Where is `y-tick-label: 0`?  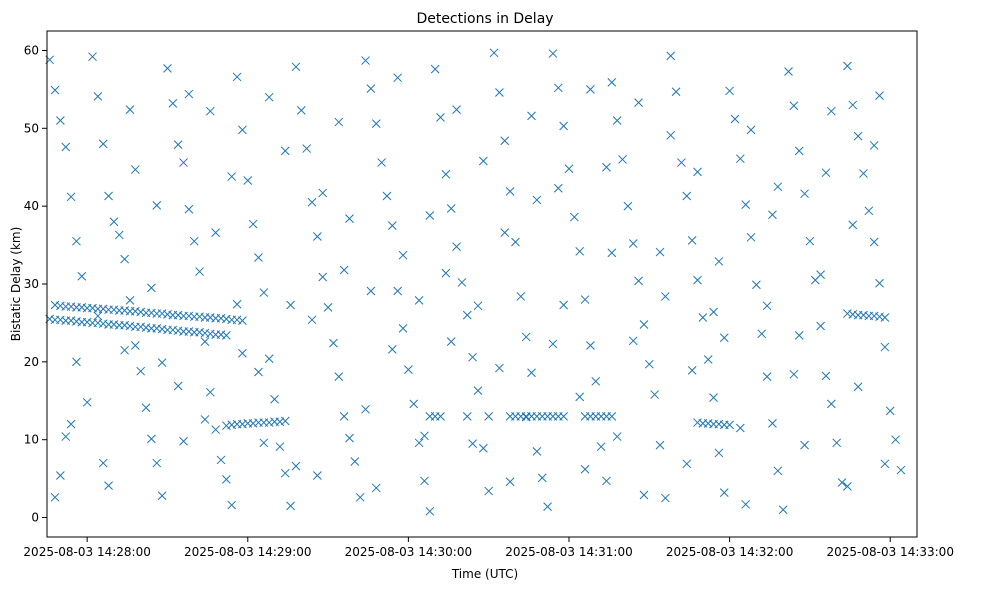 y-tick-label: 0 is located at coordinates (35, 518).